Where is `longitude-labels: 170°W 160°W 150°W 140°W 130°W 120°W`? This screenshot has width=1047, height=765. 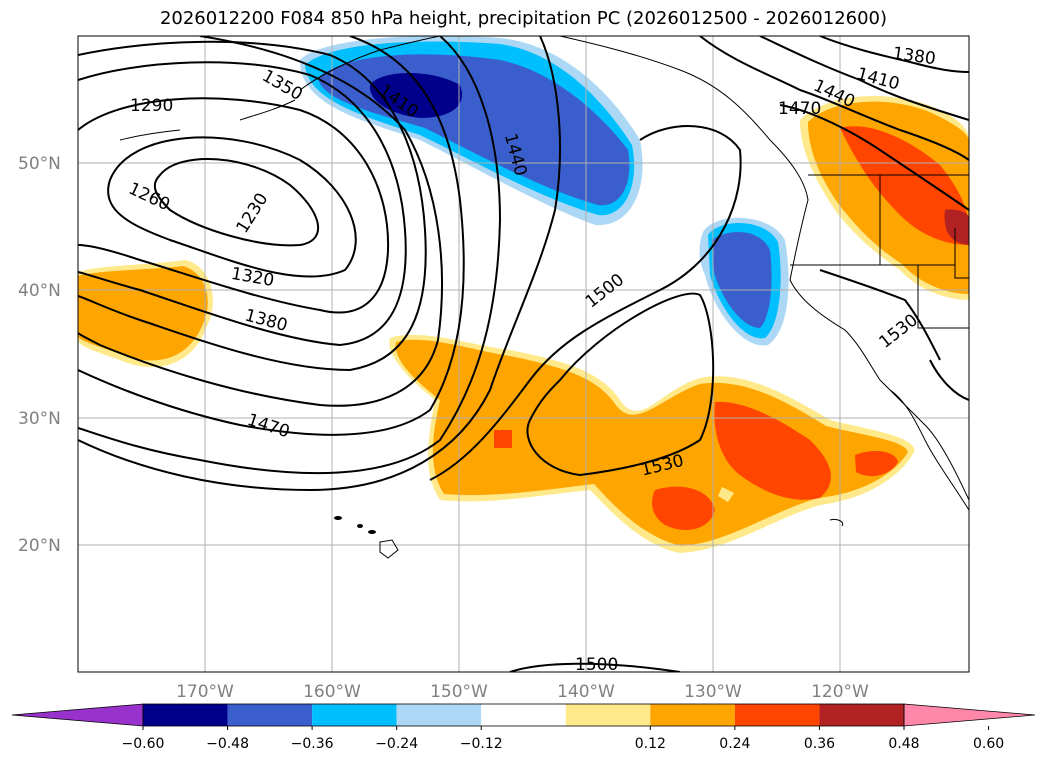
longitude-labels: 170°W 160°W 150°W 140°W 130°W 120°W is located at coordinates (522, 692).